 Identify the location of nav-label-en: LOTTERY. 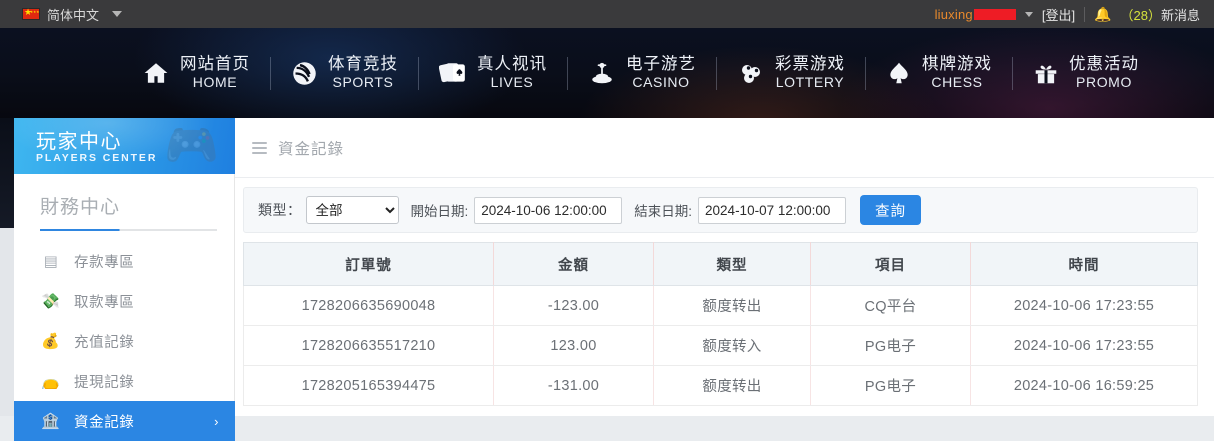
(810, 82).